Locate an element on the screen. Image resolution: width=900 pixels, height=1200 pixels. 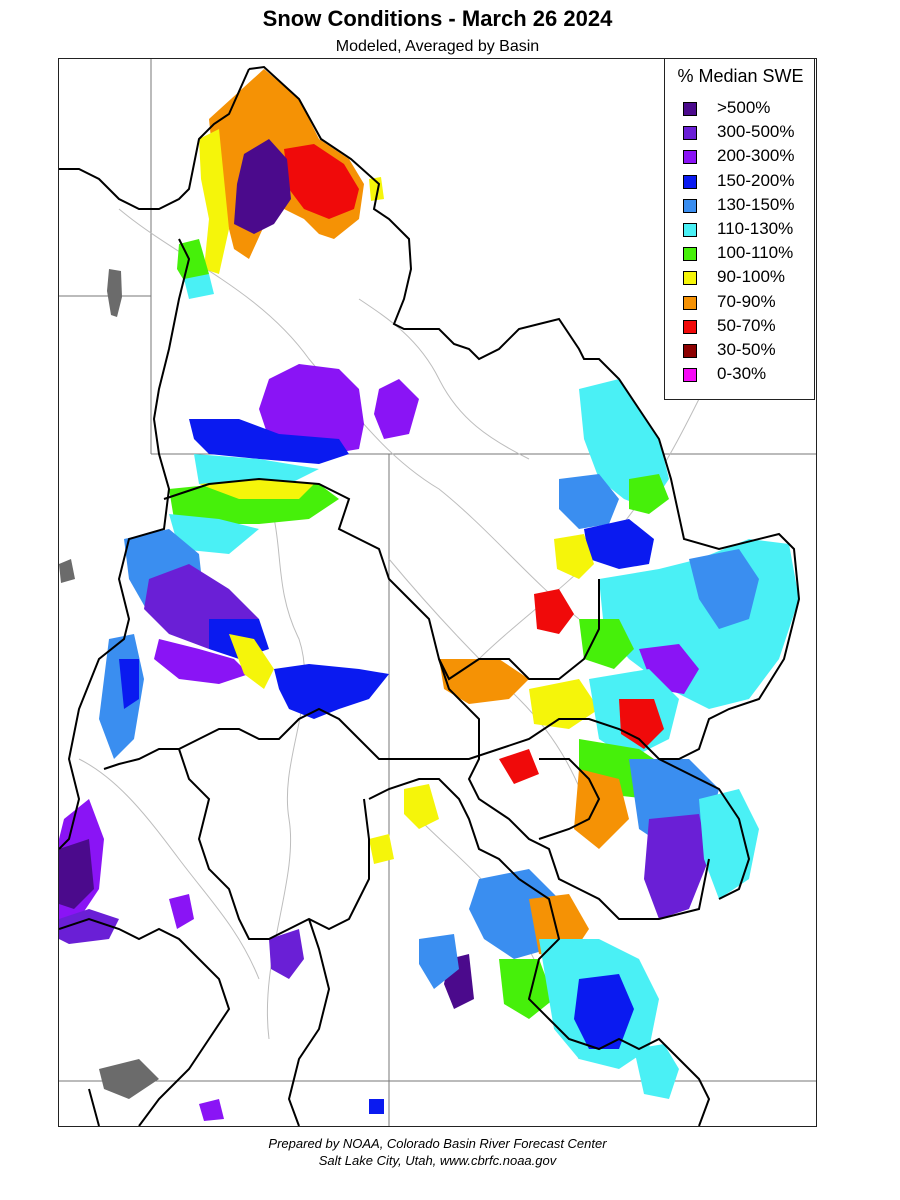
legend-label: 50-70% is located at coordinates (746, 325).